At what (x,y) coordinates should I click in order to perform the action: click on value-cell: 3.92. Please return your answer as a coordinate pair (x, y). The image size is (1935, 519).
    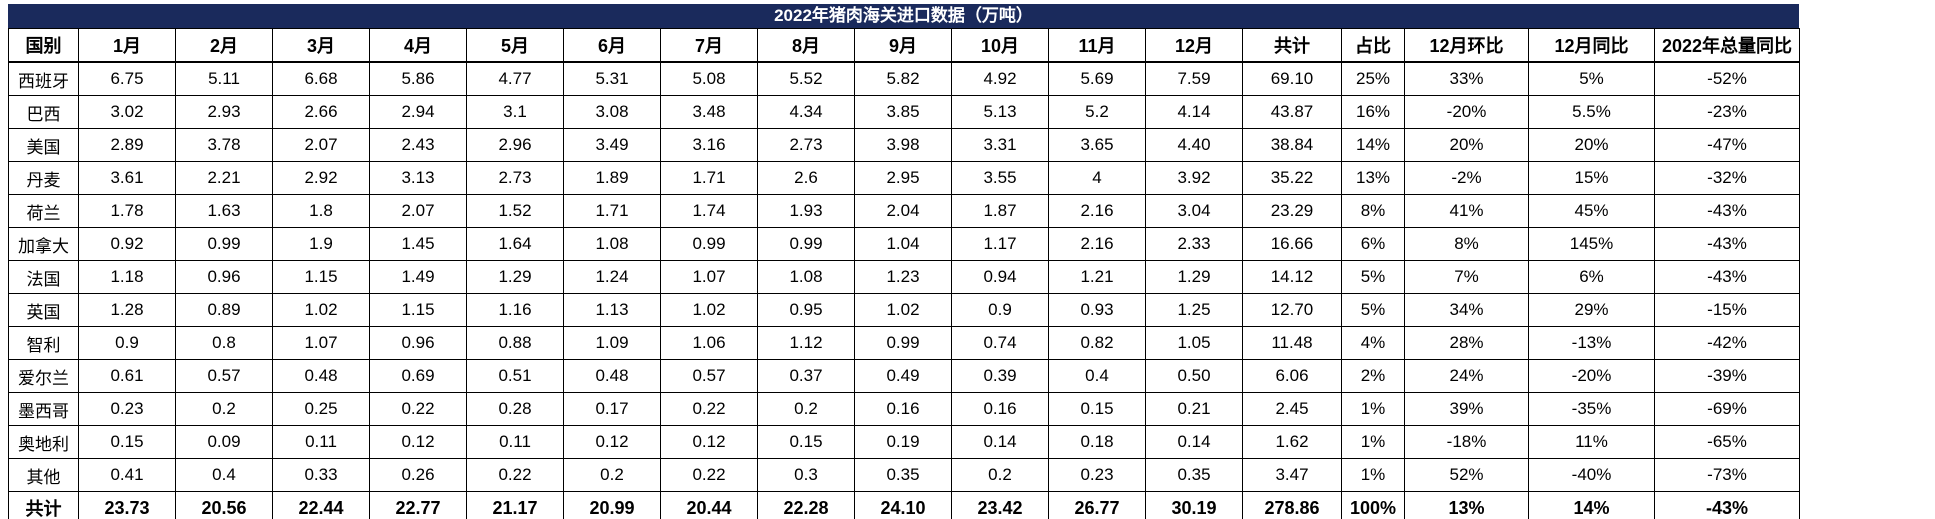
    Looking at the image, I should click on (1194, 178).